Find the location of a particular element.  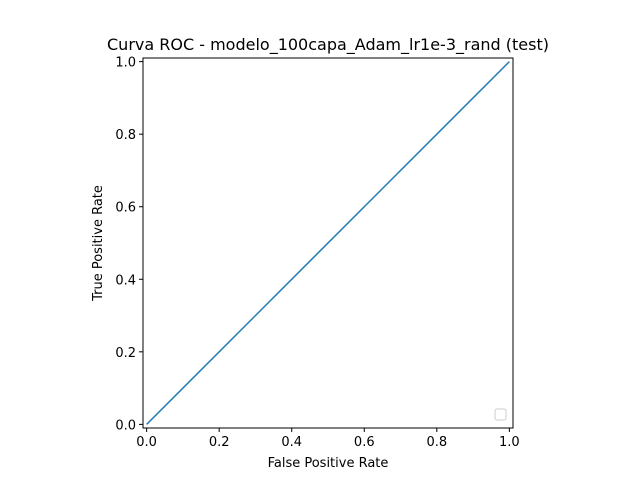

x-tick-label: 0.0 is located at coordinates (146, 442).